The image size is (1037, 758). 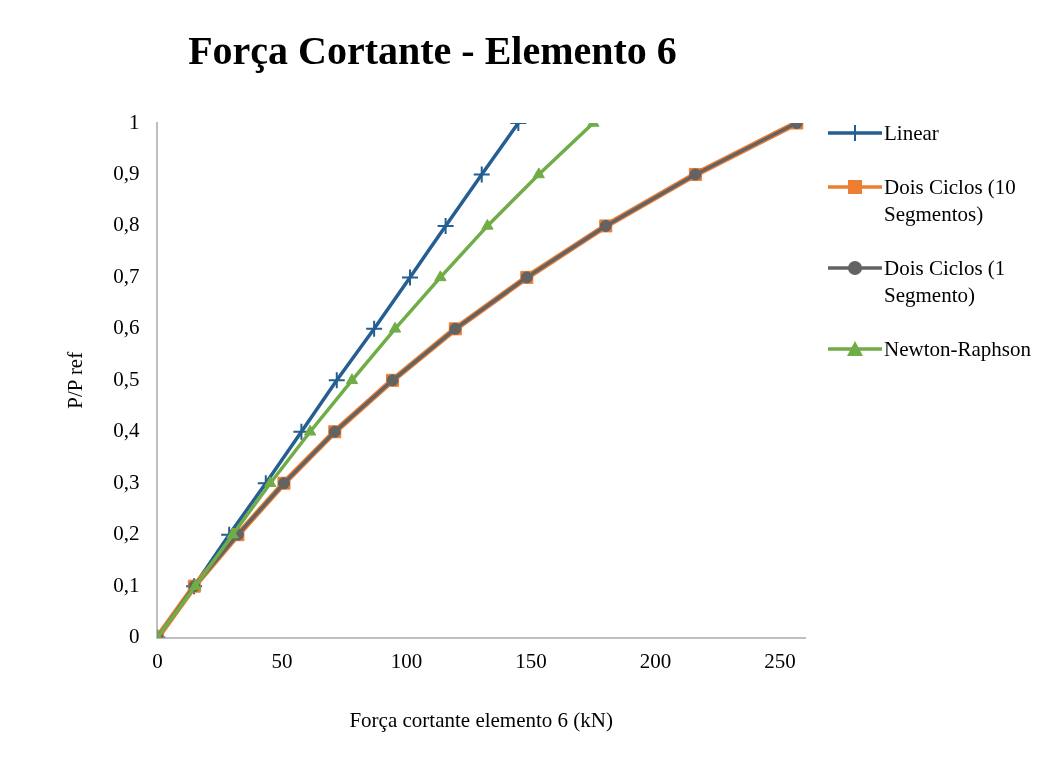 I want to click on y-tick-label: 0, so click(x=134, y=636).